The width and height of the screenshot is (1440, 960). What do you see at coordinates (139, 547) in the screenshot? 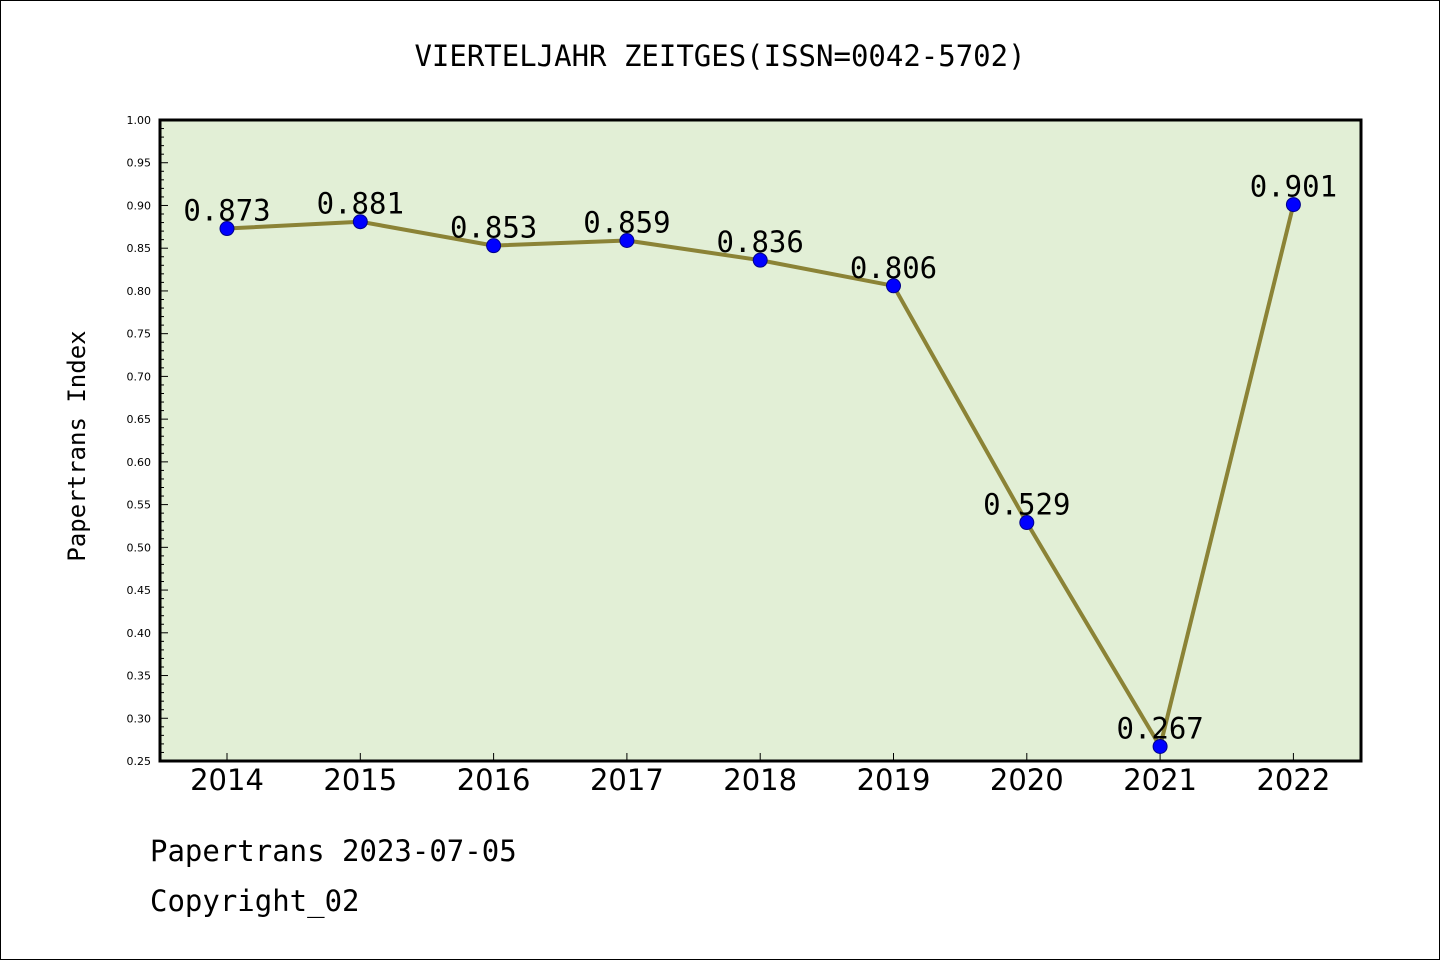
I see `y-tick-label: 0.50` at bounding box center [139, 547].